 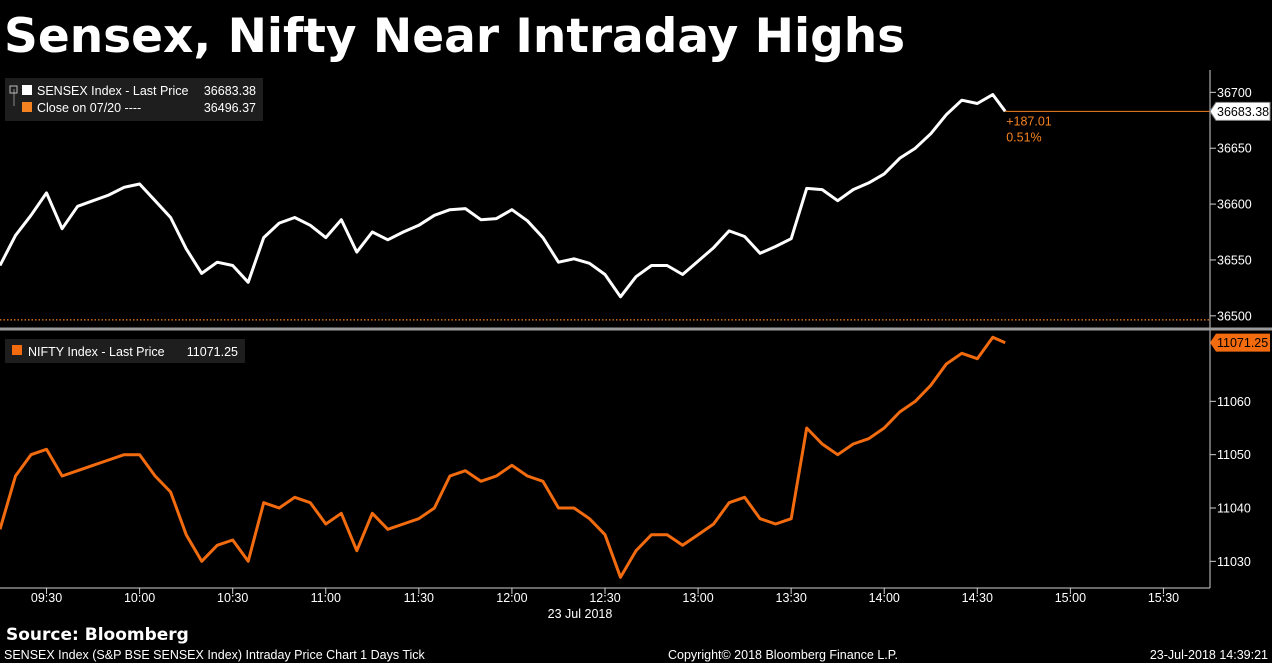 I want to click on nifty-y-tick-label: 11030, so click(x=1234, y=562).